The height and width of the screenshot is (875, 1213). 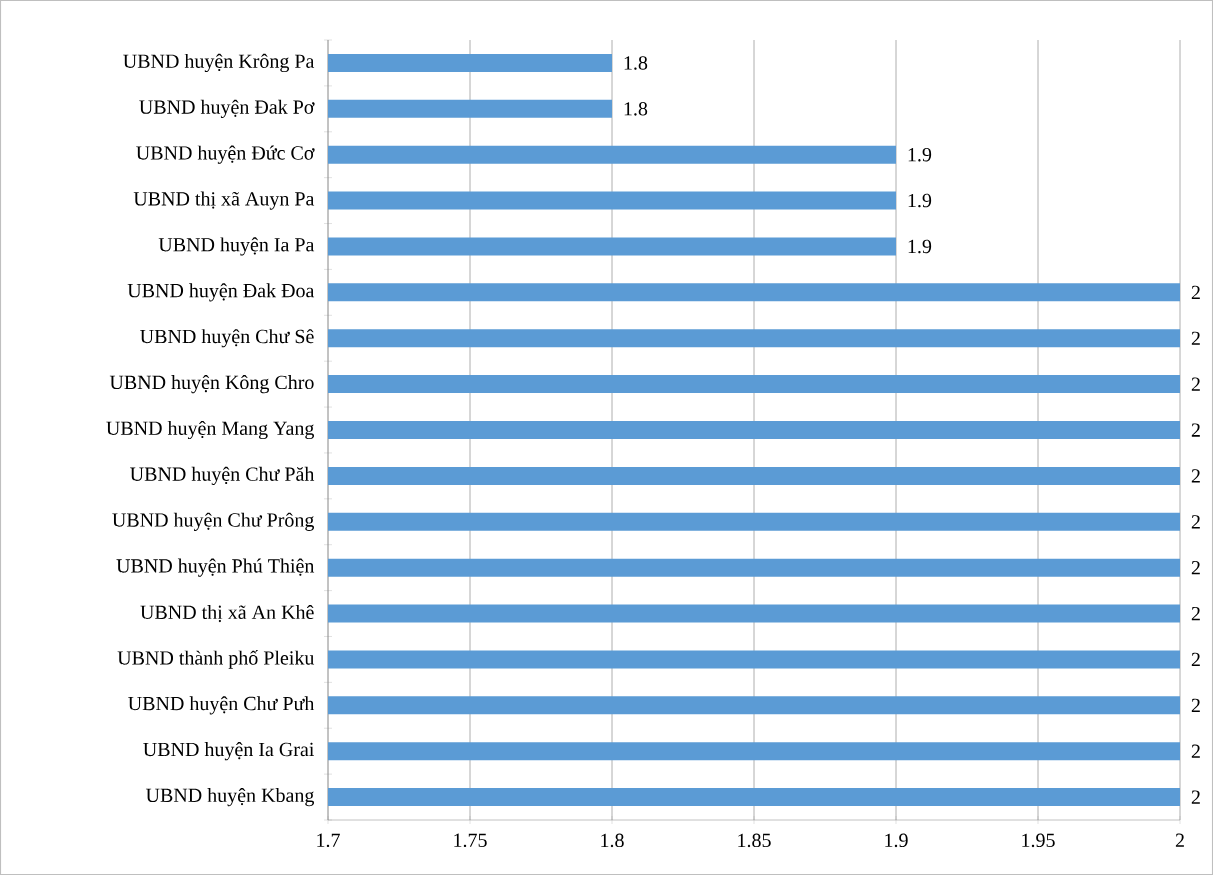 I want to click on y-tick-label: UBND huyện Đak Pơ, so click(x=227, y=108).